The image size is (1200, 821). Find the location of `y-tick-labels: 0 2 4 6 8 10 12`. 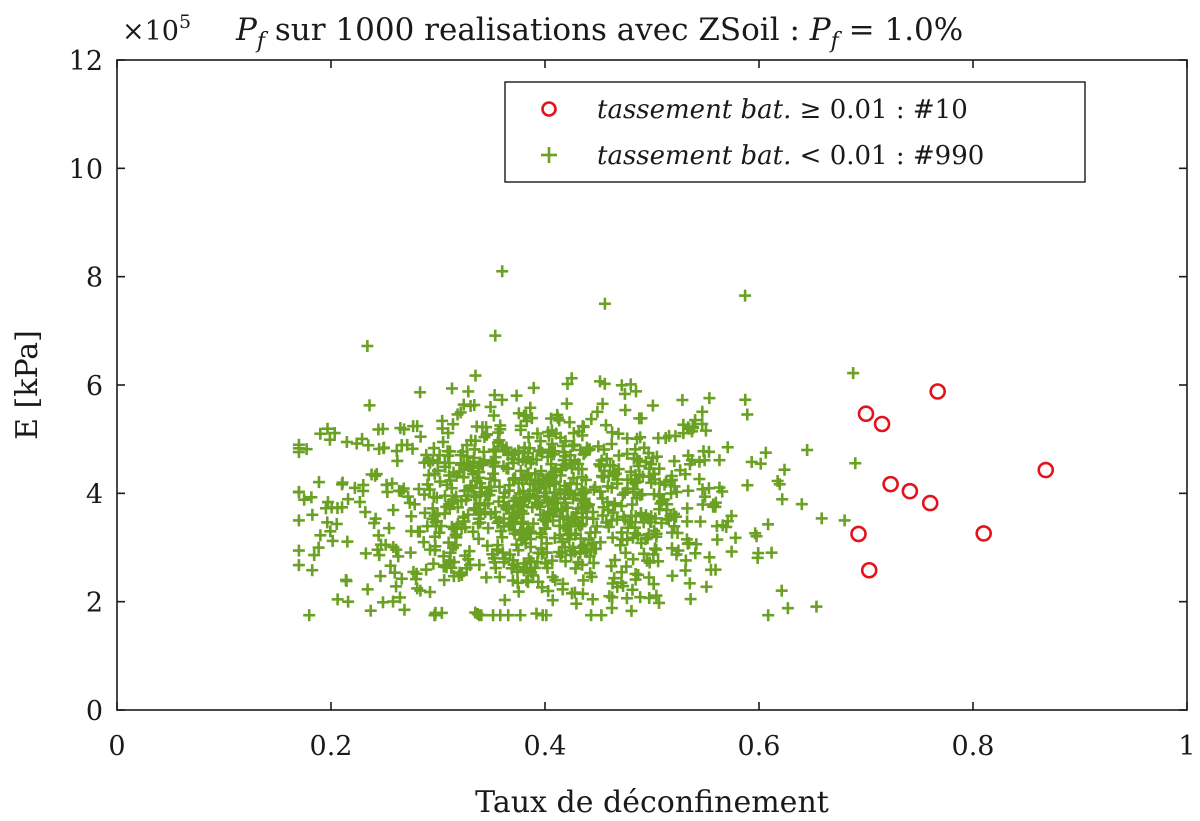

y-tick-labels: 0 2 4 6 8 10 12 is located at coordinates (86, 386).